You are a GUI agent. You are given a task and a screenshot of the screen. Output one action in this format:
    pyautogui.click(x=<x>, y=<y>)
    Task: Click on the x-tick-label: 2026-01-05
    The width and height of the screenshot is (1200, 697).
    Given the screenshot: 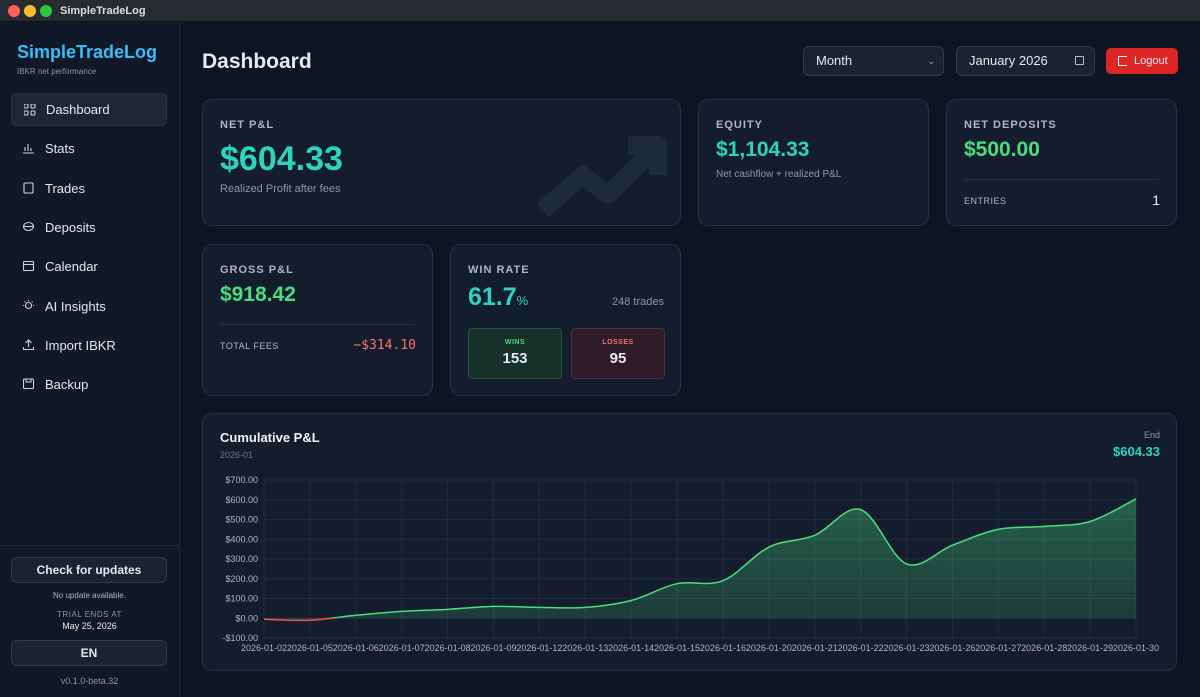 What is the action you would take?
    pyautogui.click(x=310, y=648)
    